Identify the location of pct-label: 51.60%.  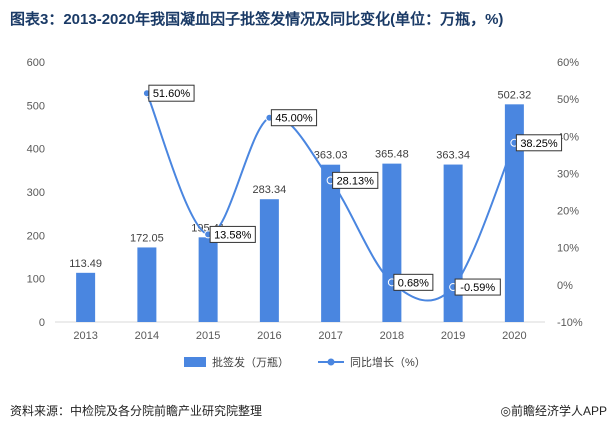
(172, 94).